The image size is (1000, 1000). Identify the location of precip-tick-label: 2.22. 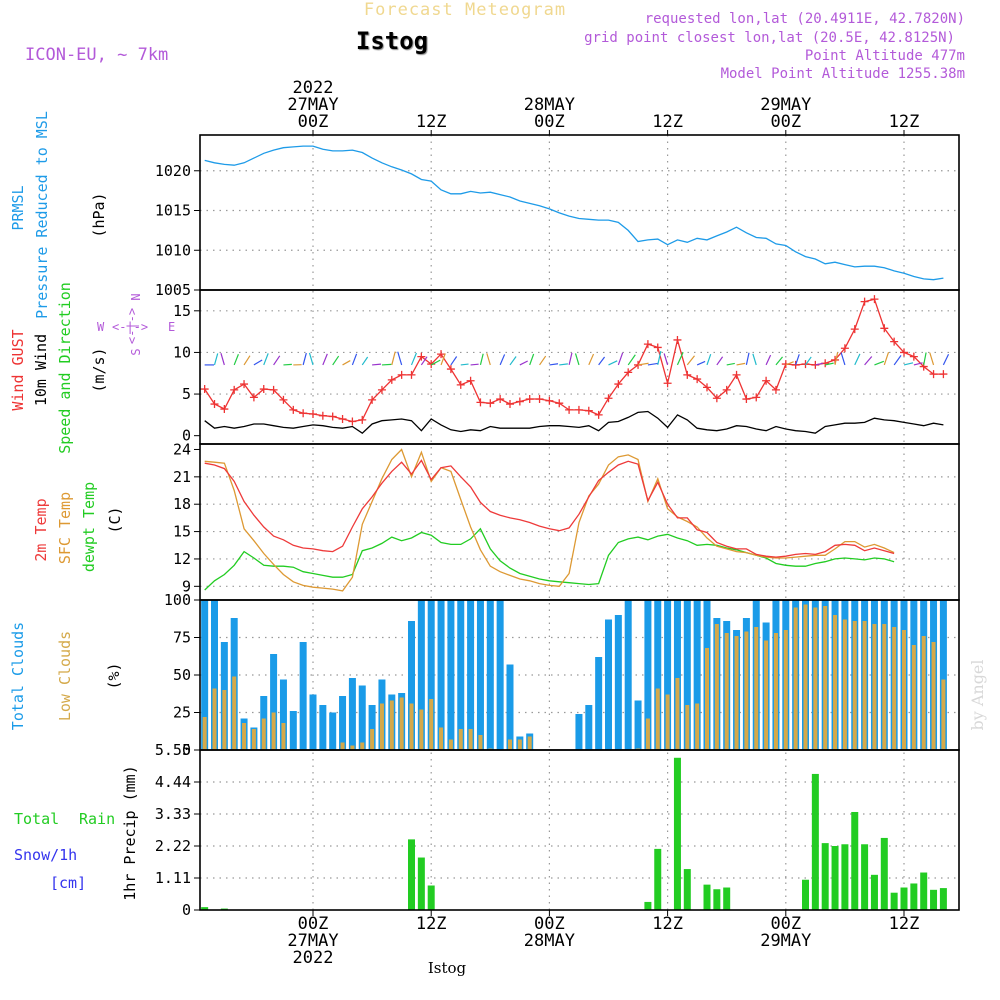
(173, 846).